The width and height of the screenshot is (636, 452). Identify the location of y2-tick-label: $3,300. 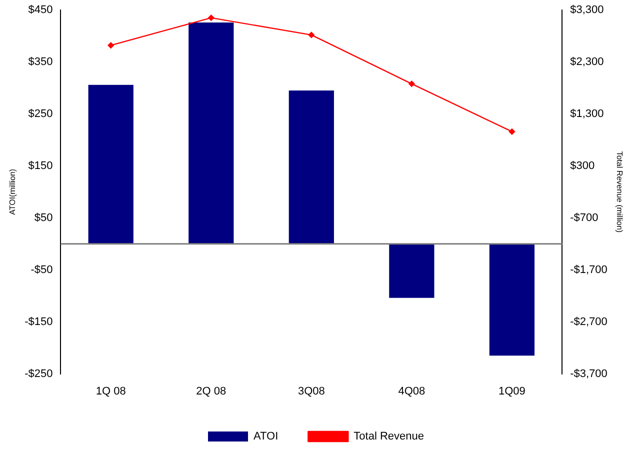
(587, 10).